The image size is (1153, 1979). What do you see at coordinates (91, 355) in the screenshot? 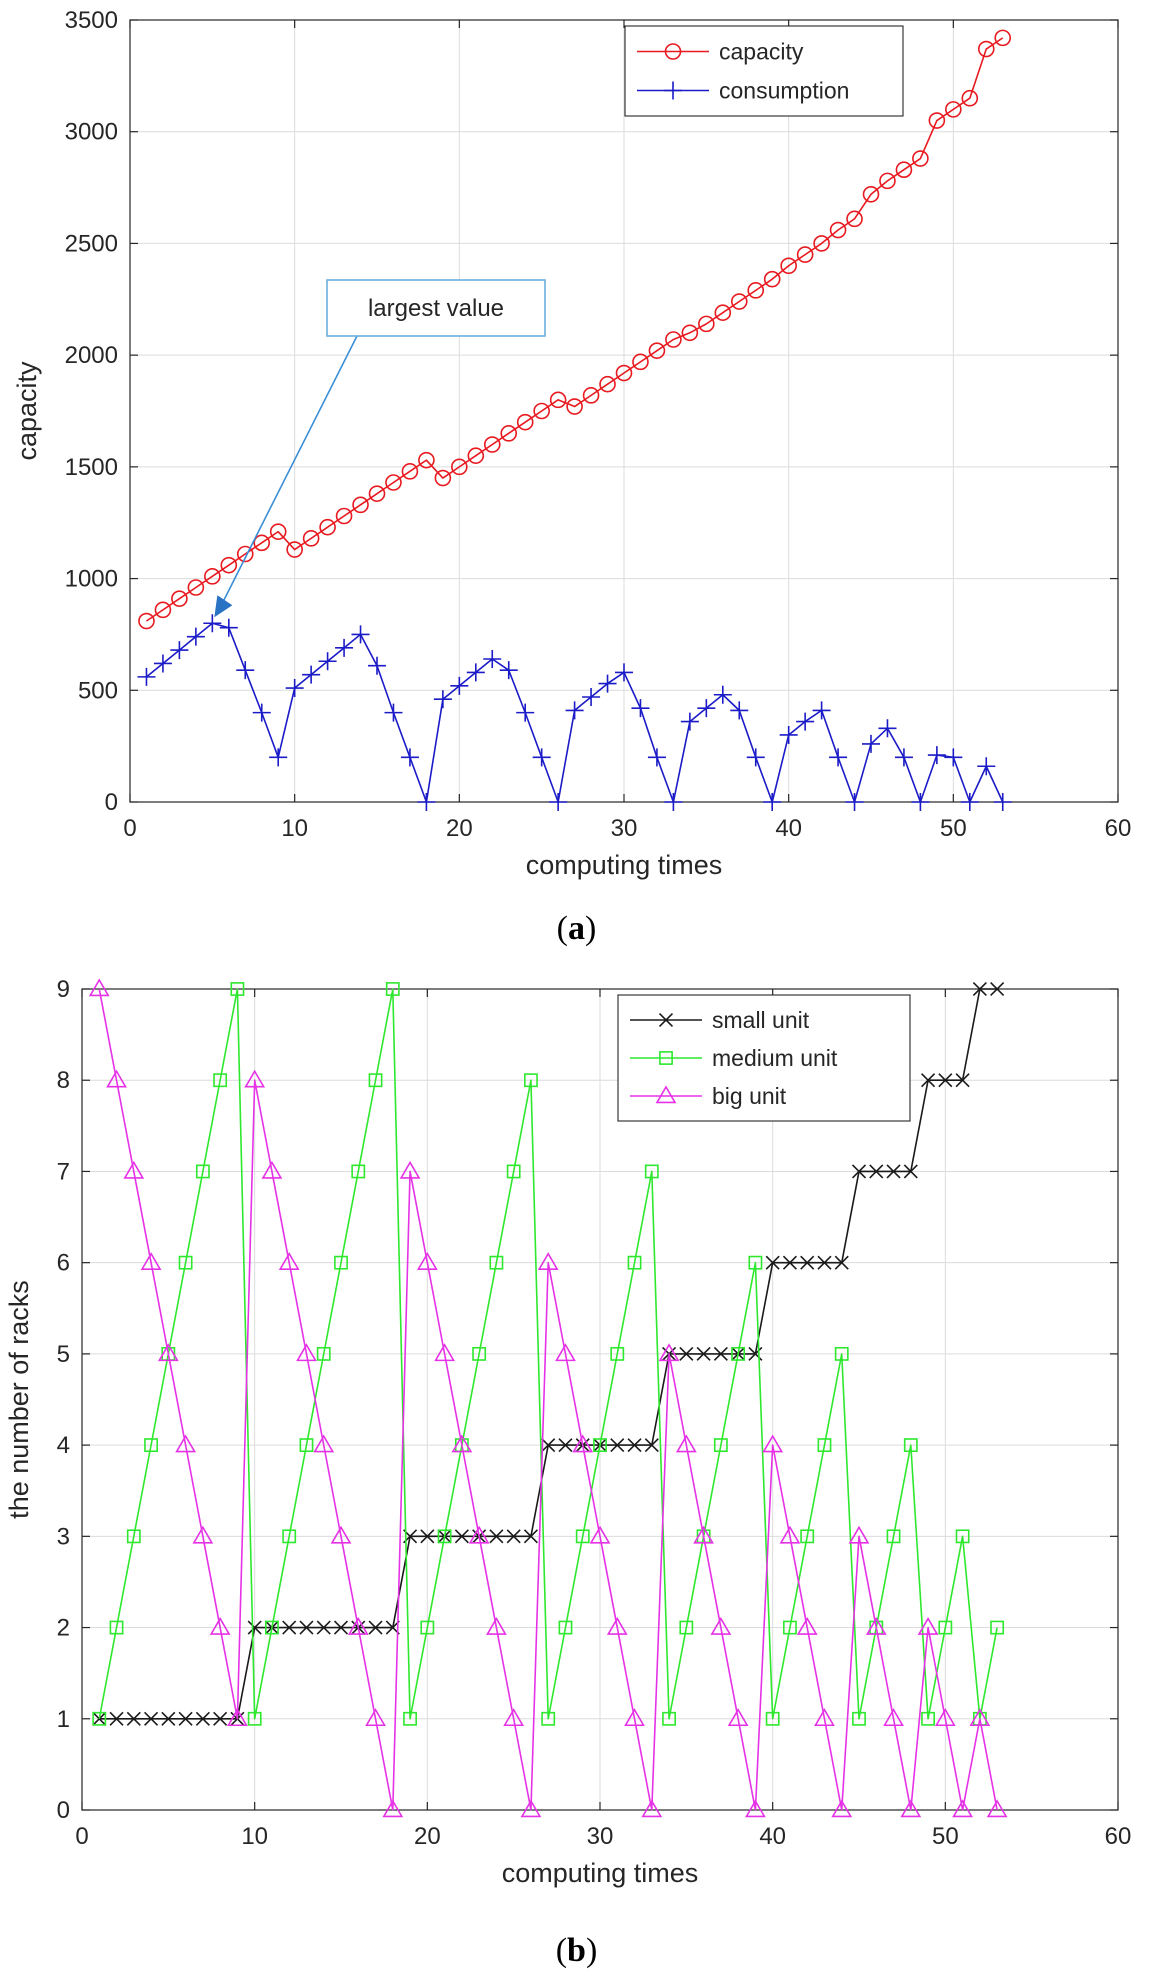
I see `y-tick-label: 2000` at bounding box center [91, 355].